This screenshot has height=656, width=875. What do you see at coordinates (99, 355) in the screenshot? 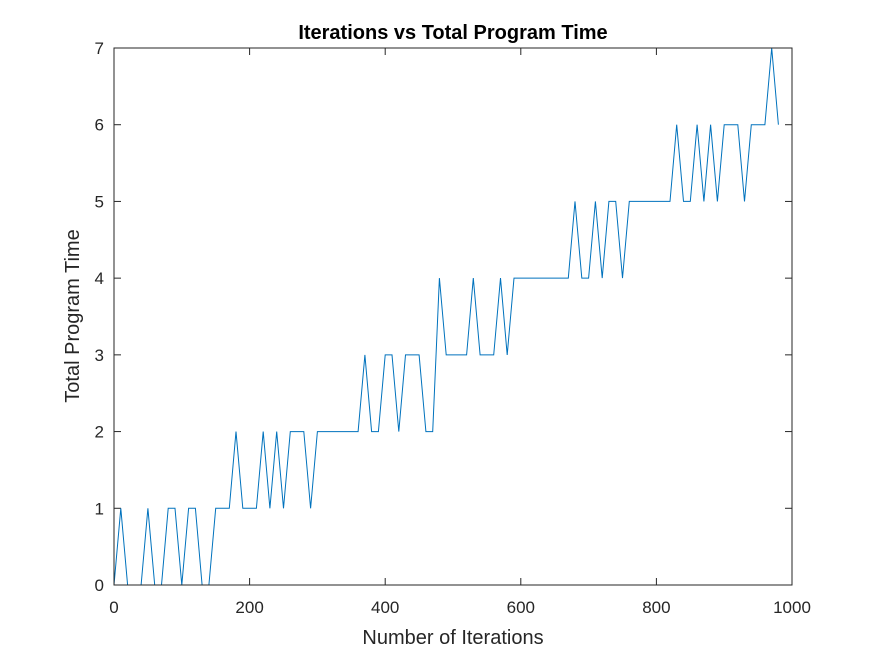
I see `y-tick-label: 3` at bounding box center [99, 355].